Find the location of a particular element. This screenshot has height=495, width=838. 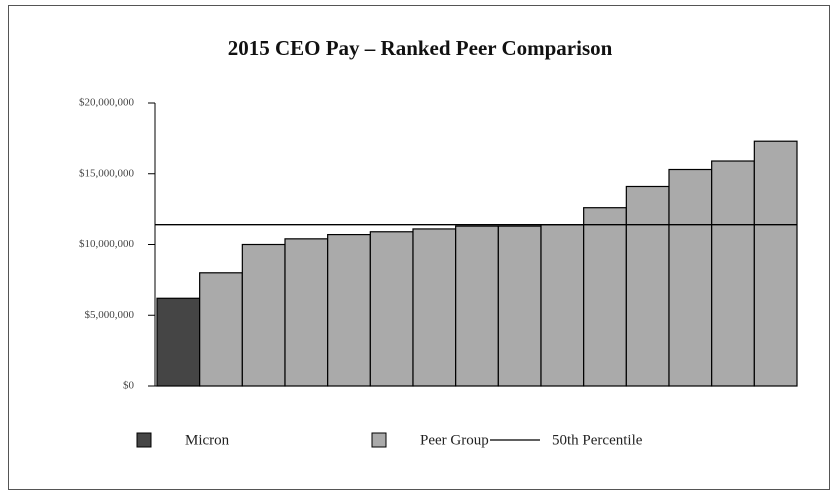

chart-title: 2015 CEO Pay – Ranked Peer Comparison is located at coordinates (420, 48).